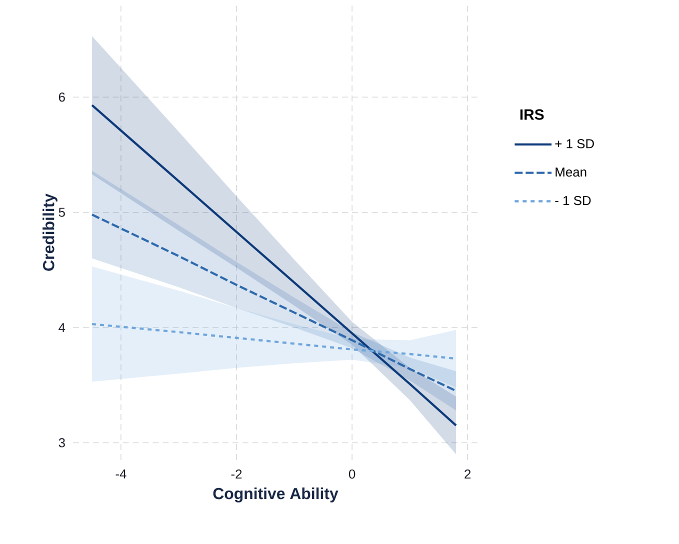 The height and width of the screenshot is (544, 679). What do you see at coordinates (62, 327) in the screenshot?
I see `y-tick-label: 4` at bounding box center [62, 327].